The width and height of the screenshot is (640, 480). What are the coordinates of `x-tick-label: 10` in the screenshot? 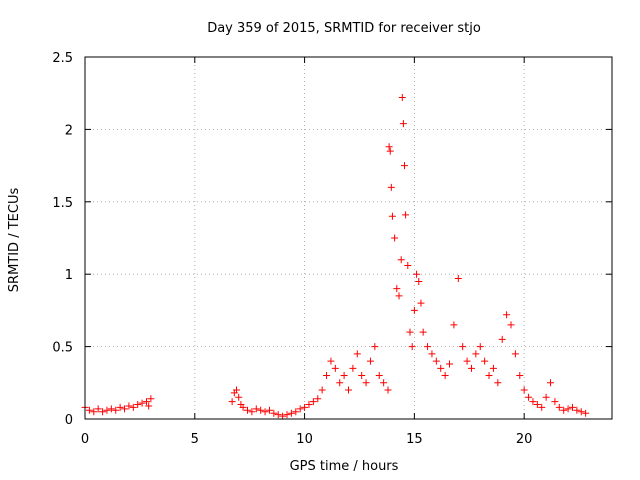 It's located at (304, 439).